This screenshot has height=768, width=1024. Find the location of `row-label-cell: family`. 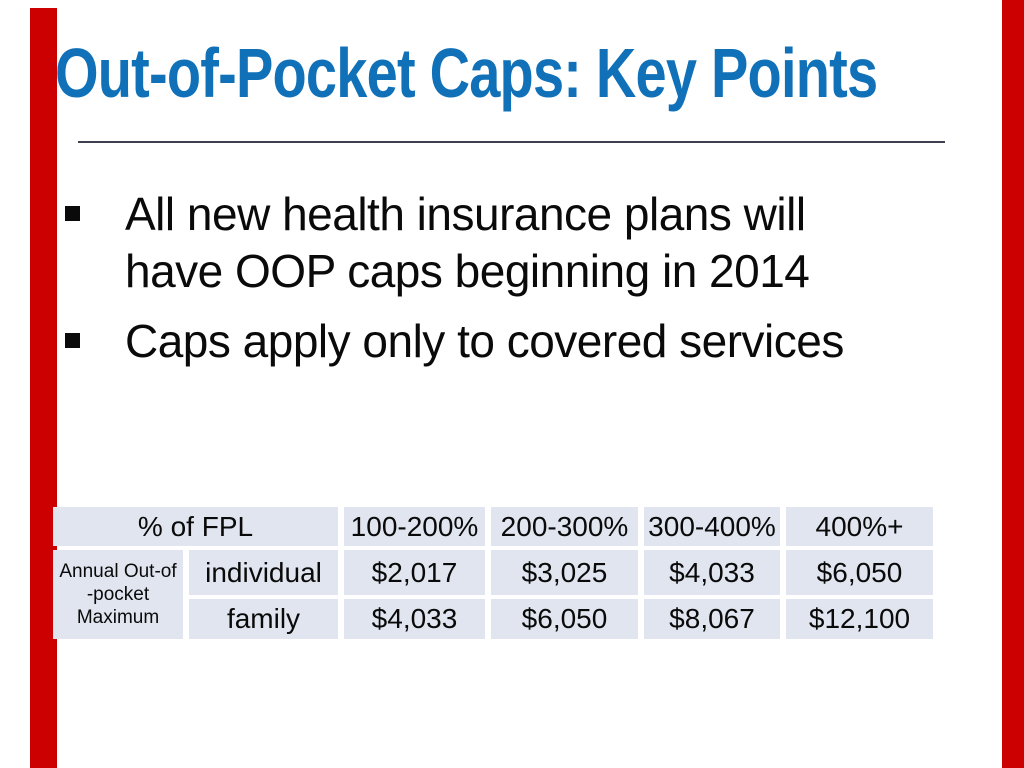

row-label-cell: family is located at coordinates (263, 619).